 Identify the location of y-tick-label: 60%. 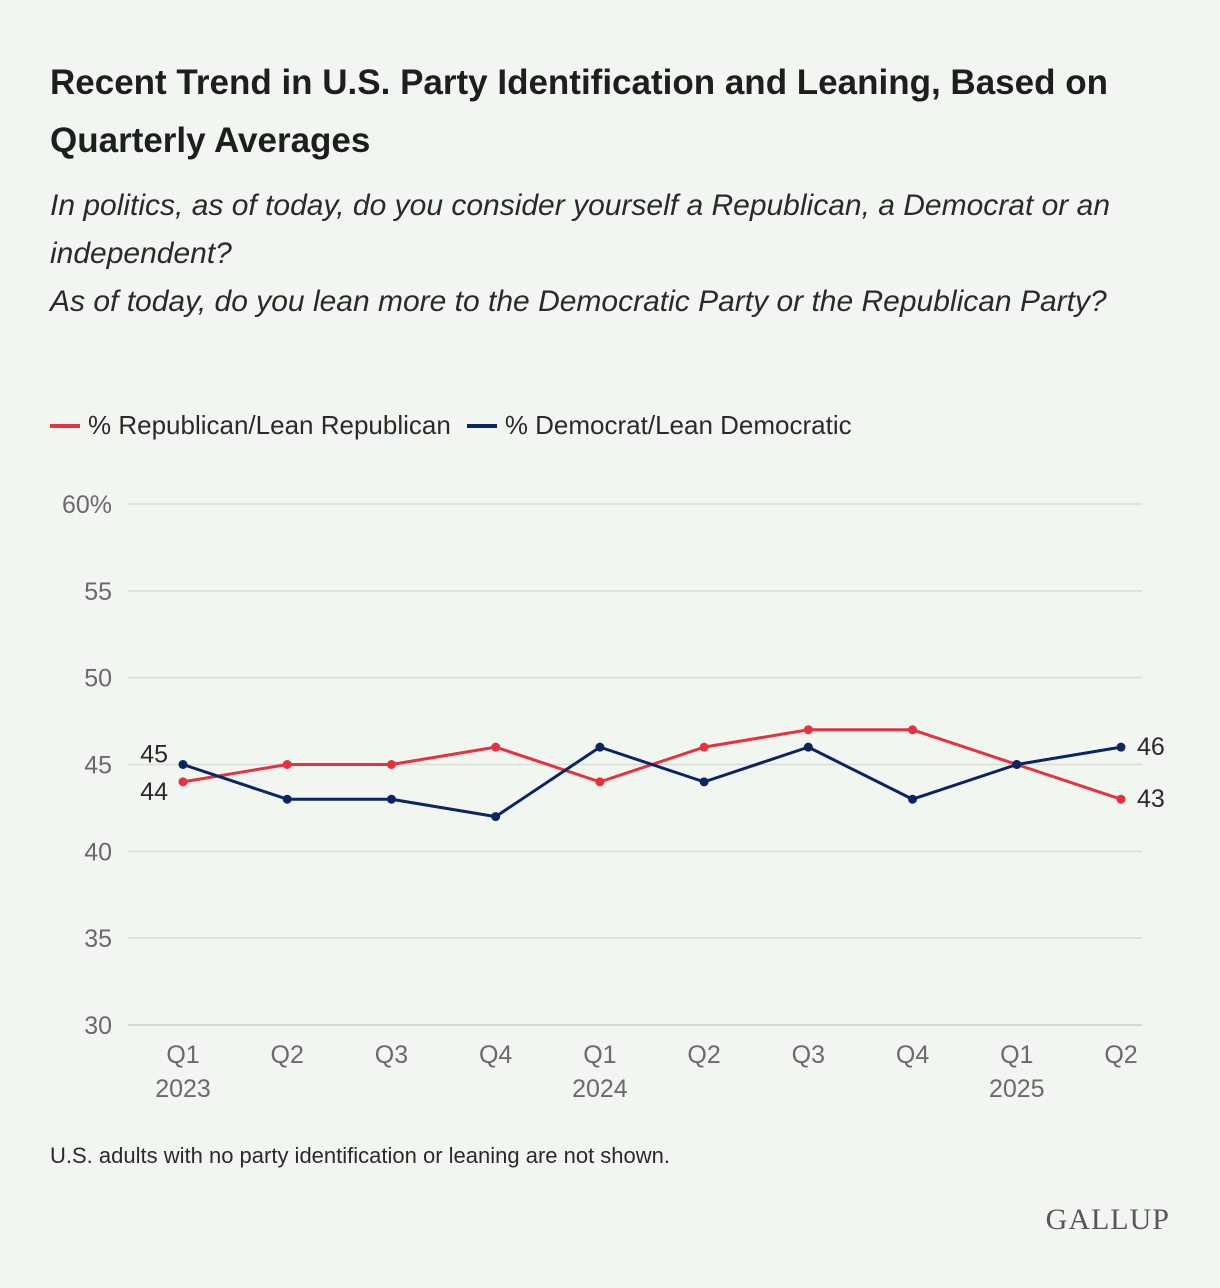
(87, 505).